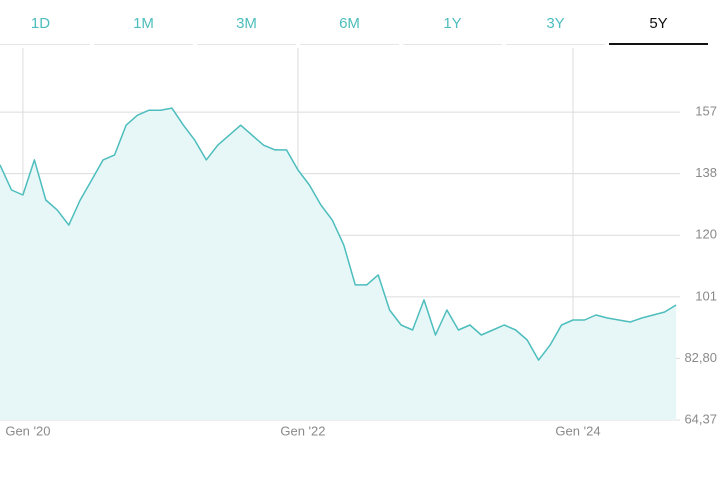  What do you see at coordinates (143, 23) in the screenshot?
I see `tab: 1M` at bounding box center [143, 23].